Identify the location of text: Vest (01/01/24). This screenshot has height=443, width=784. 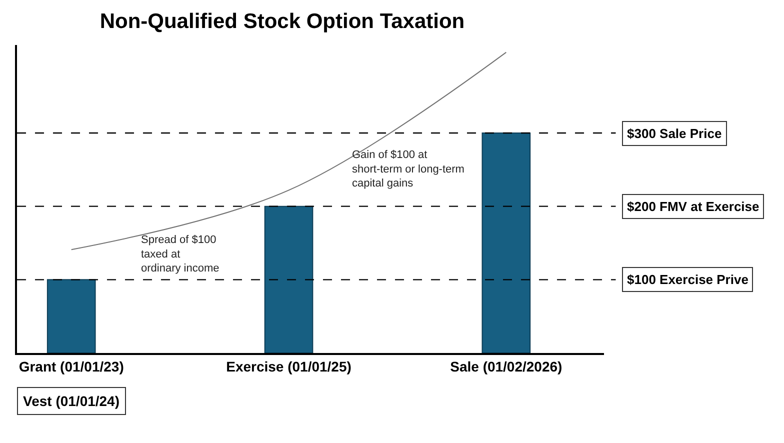
(71, 401).